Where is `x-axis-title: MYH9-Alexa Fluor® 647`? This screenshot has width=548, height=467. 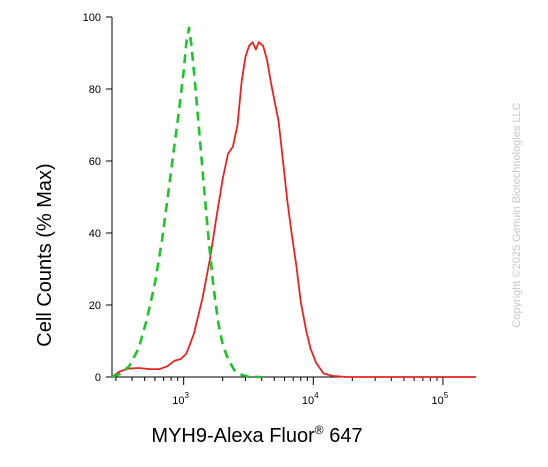
x-axis-title: MYH9-Alexa Fluor® 647 is located at coordinates (256, 435).